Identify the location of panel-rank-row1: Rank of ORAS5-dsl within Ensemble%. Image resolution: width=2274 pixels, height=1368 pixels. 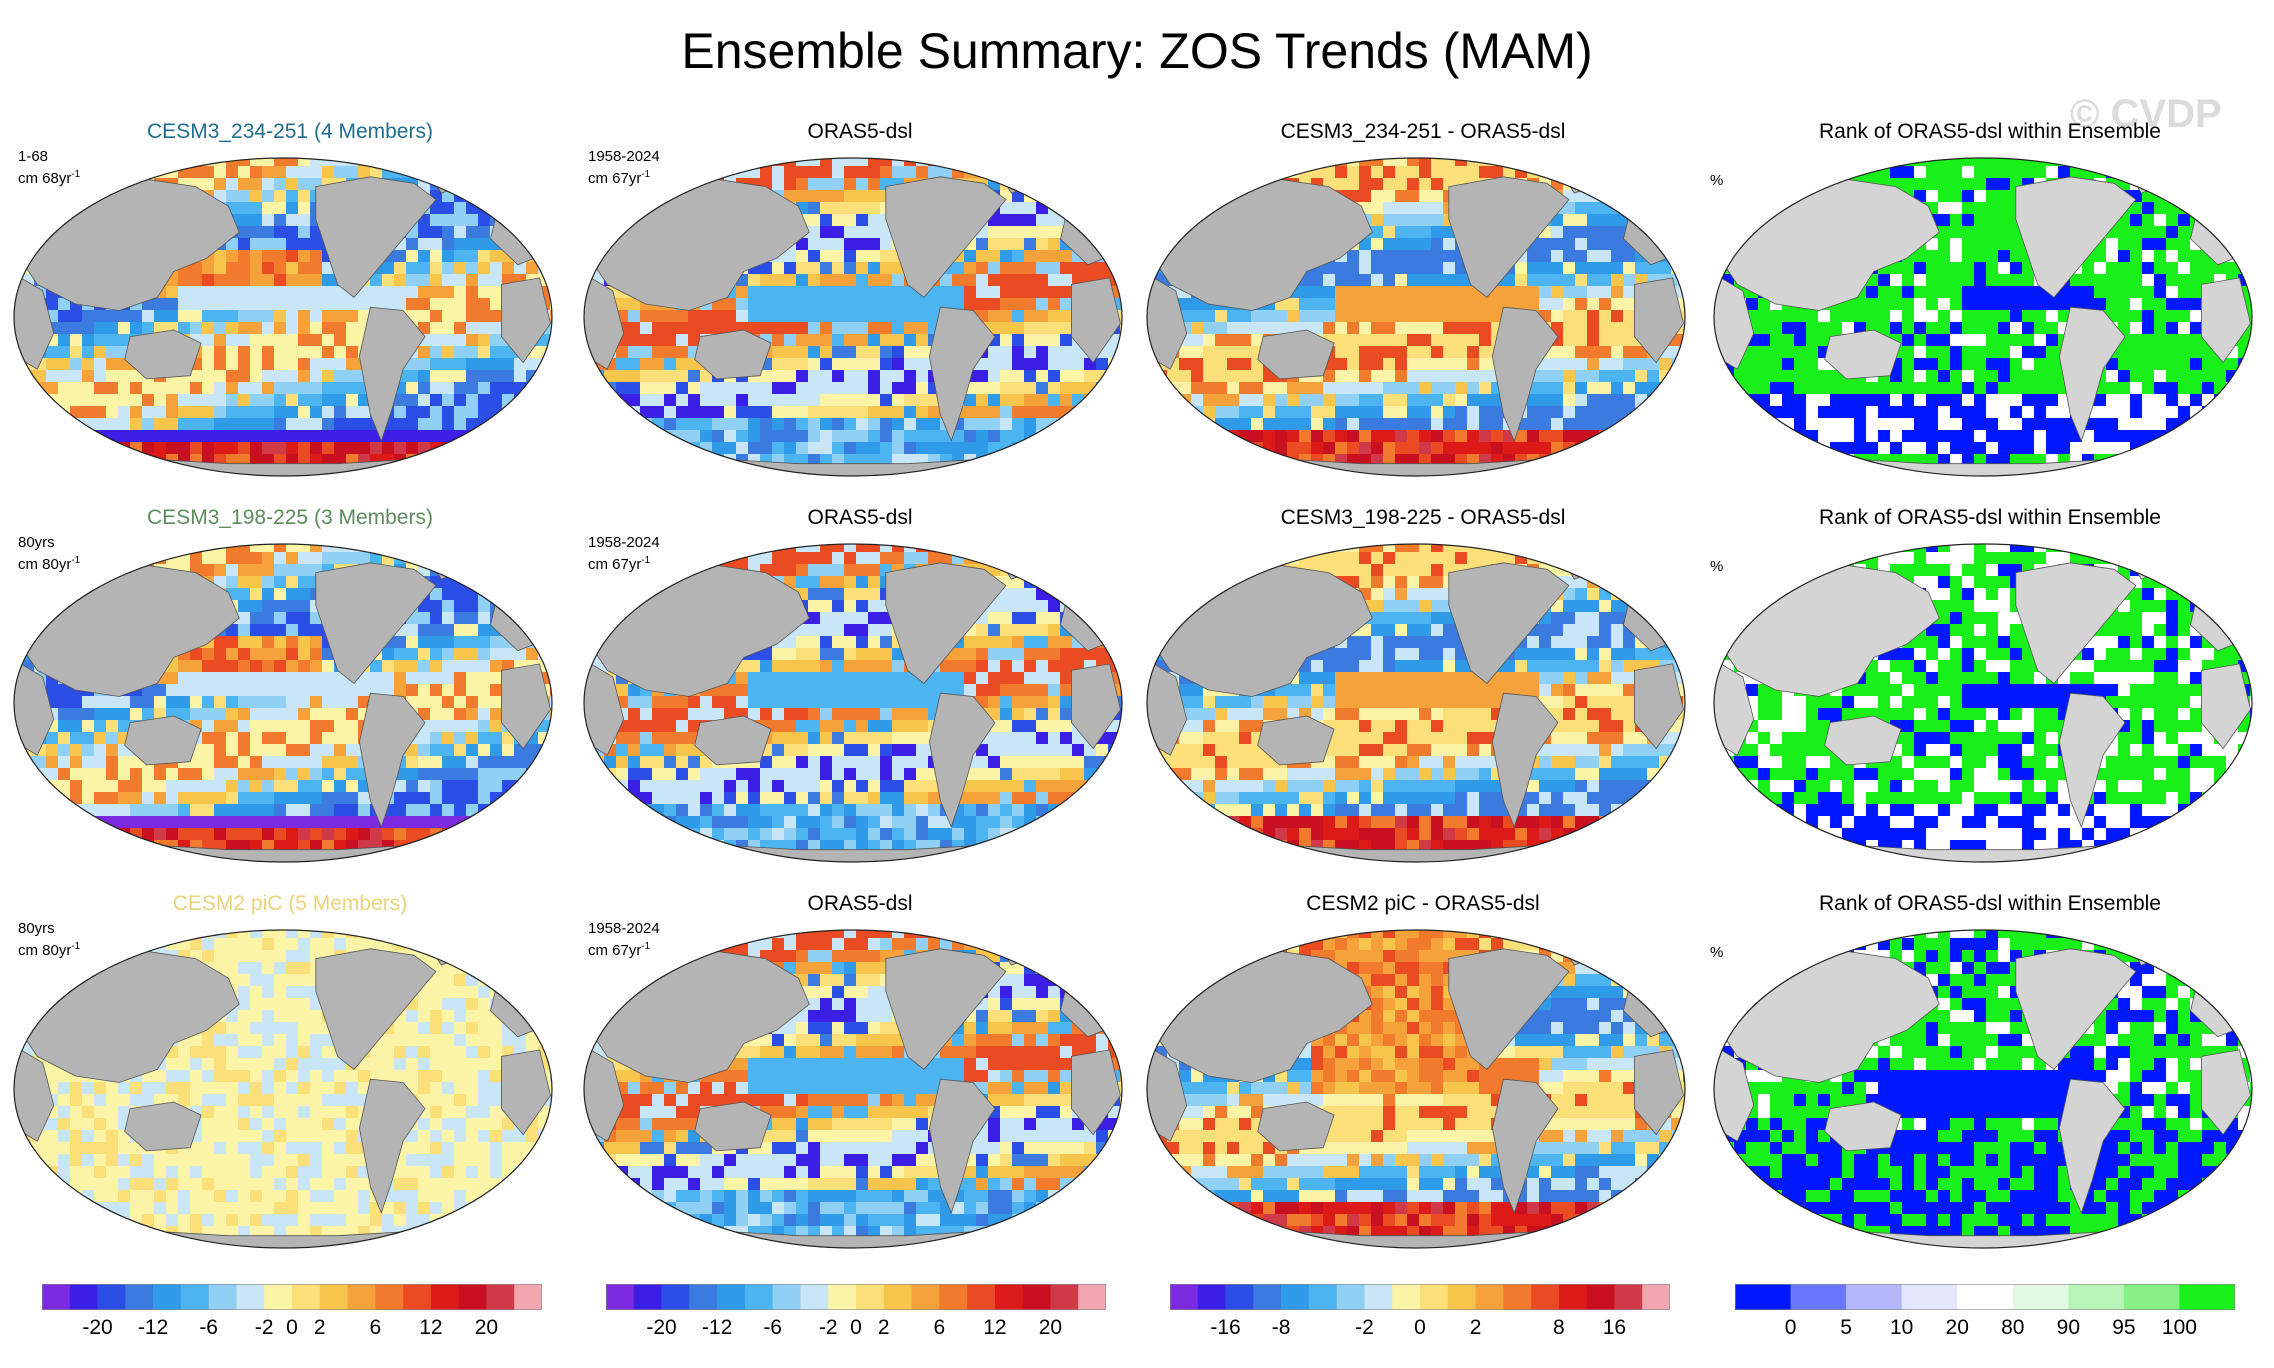
(1990, 307).